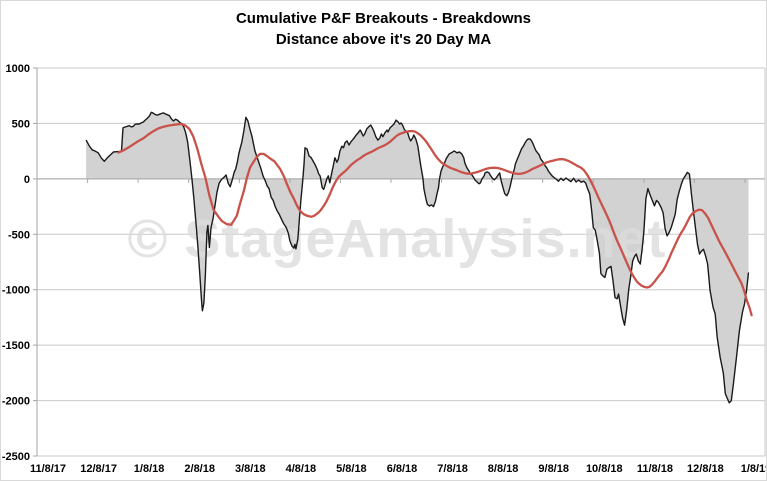 The width and height of the screenshot is (767, 481). I want to click on x-axis-label: 2/8/18, so click(199, 469).